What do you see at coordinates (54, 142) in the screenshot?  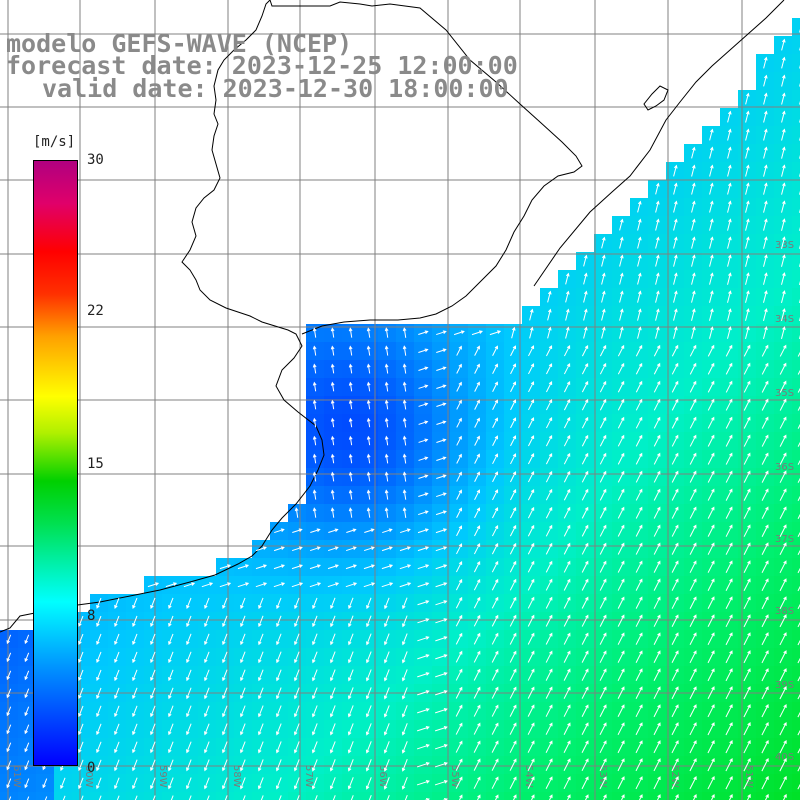 I see `colorbar-unit: [m/s]` at bounding box center [54, 142].